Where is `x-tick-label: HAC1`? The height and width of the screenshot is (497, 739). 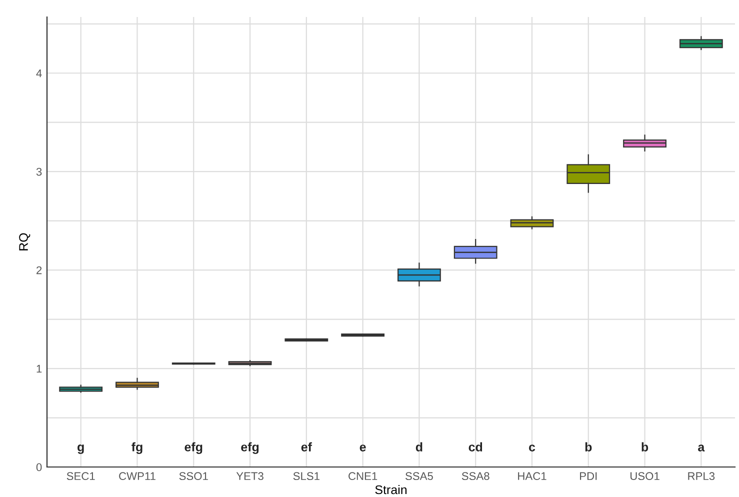 x-tick-label: HAC1 is located at coordinates (532, 476).